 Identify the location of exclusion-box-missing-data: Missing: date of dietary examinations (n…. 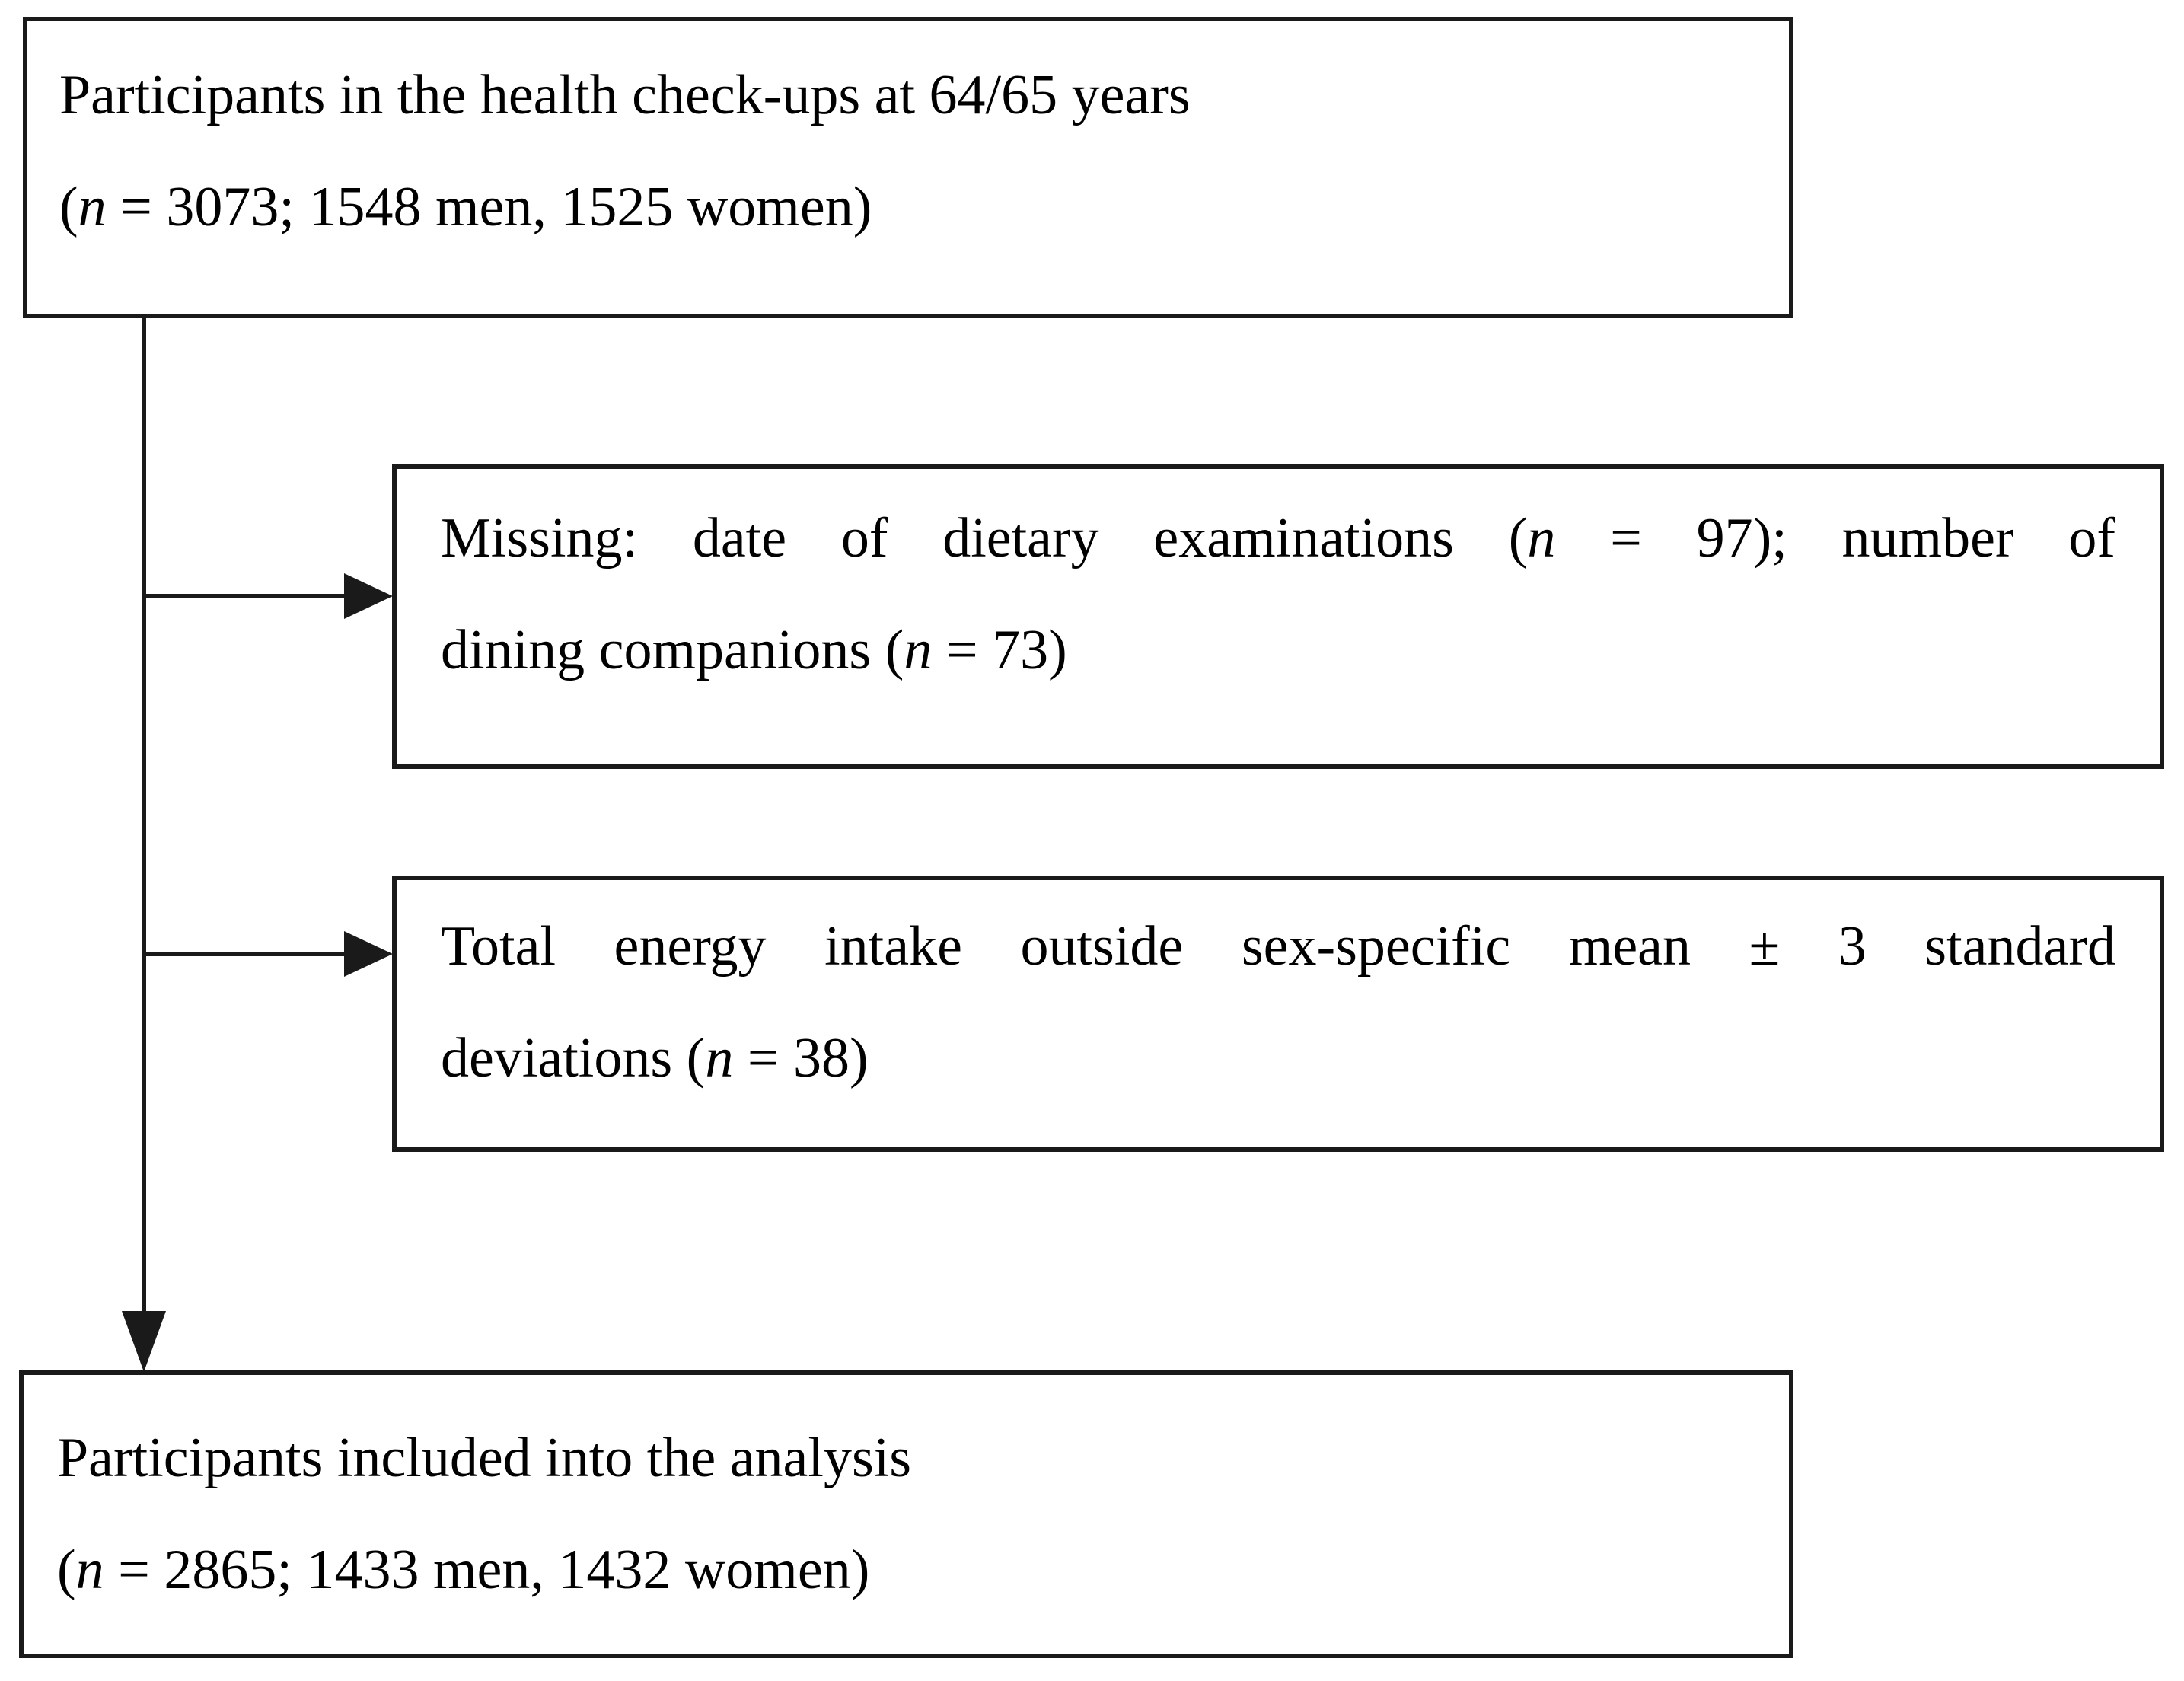
(1278, 616).